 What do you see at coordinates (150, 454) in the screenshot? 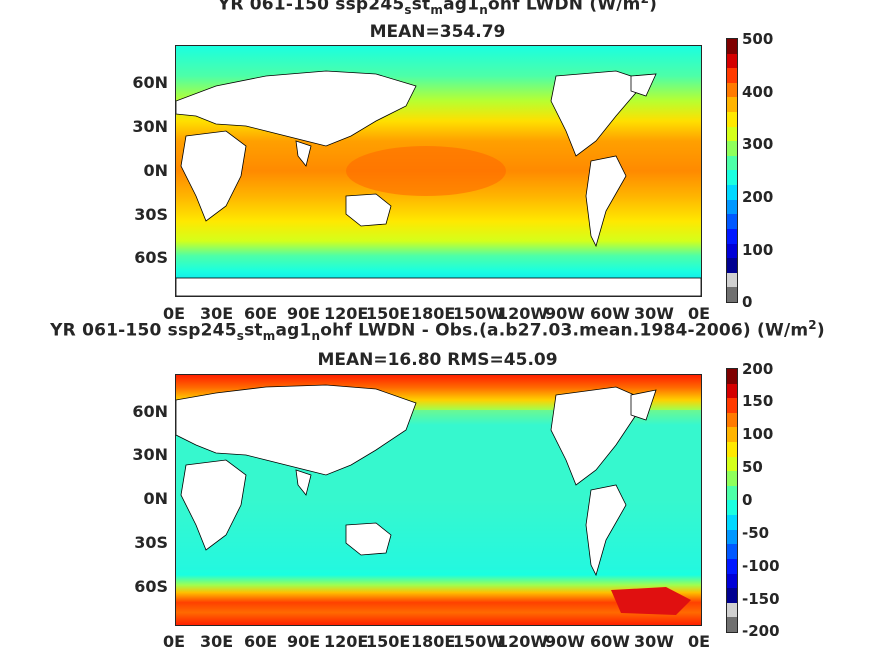
I see `bottom-lat-30n: 30N` at bounding box center [150, 454].